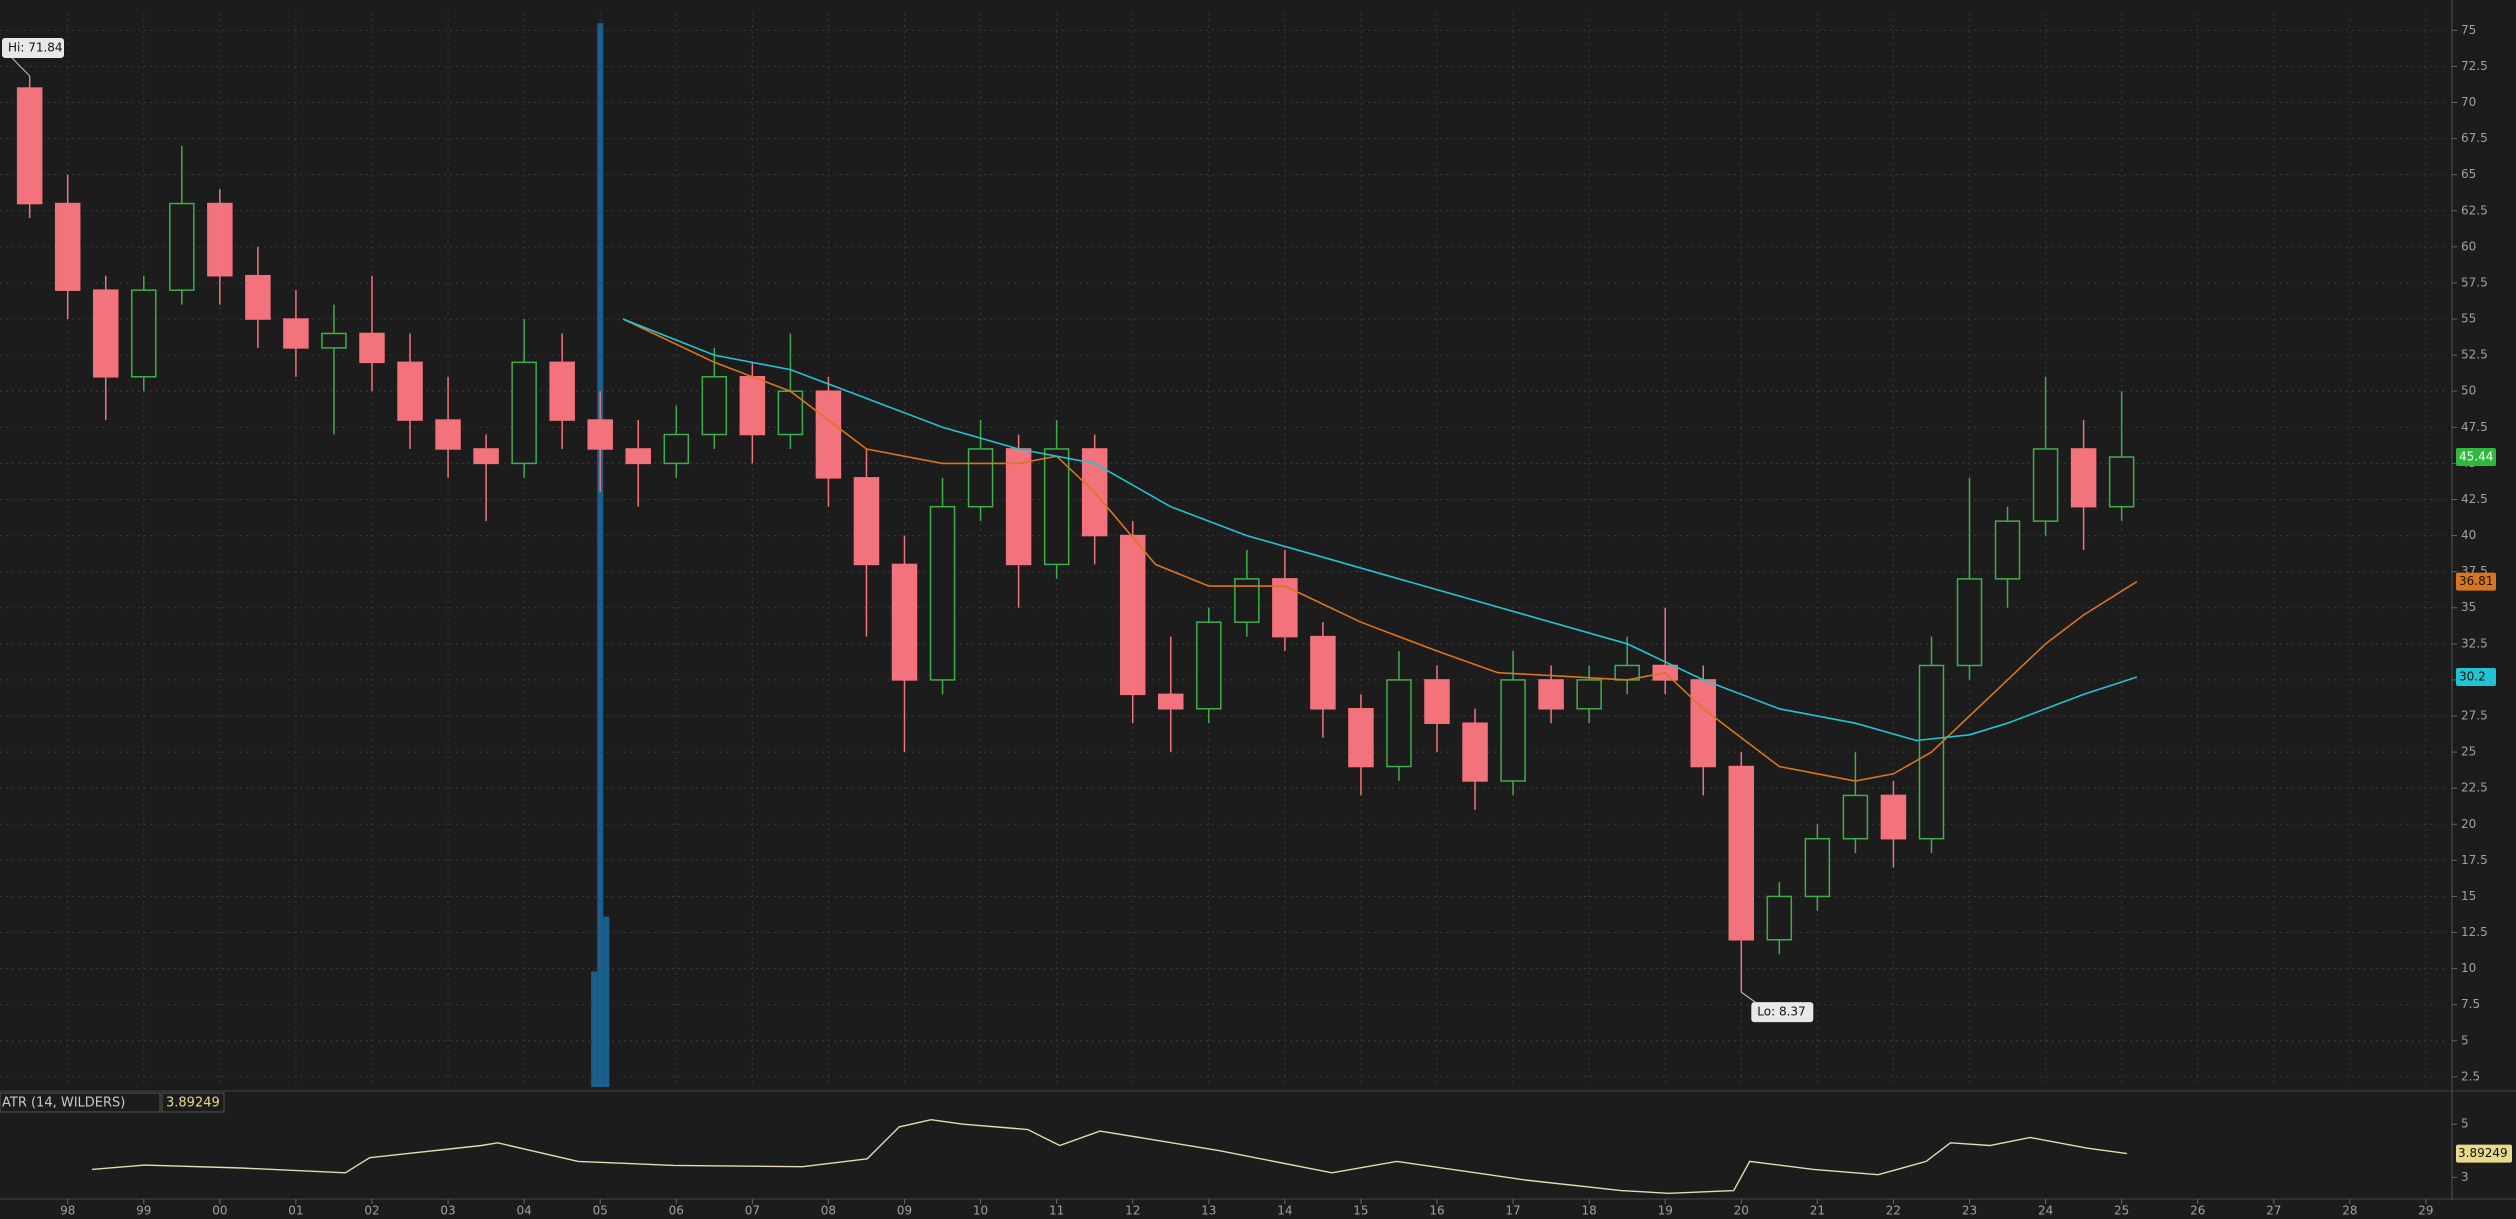 The image size is (2516, 1219). What do you see at coordinates (2474, 788) in the screenshot?
I see `y-tick-label: 22.5` at bounding box center [2474, 788].